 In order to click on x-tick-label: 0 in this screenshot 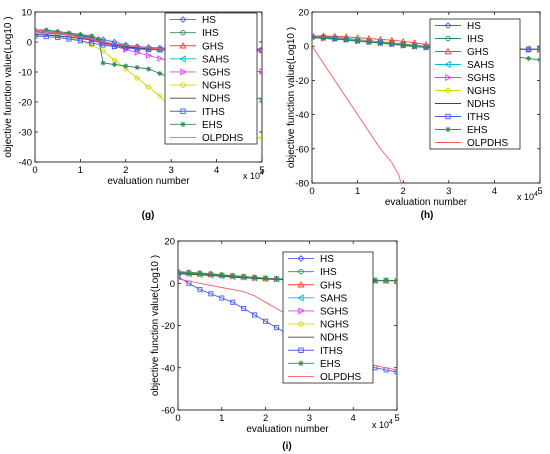, I will do `click(34, 170)`.